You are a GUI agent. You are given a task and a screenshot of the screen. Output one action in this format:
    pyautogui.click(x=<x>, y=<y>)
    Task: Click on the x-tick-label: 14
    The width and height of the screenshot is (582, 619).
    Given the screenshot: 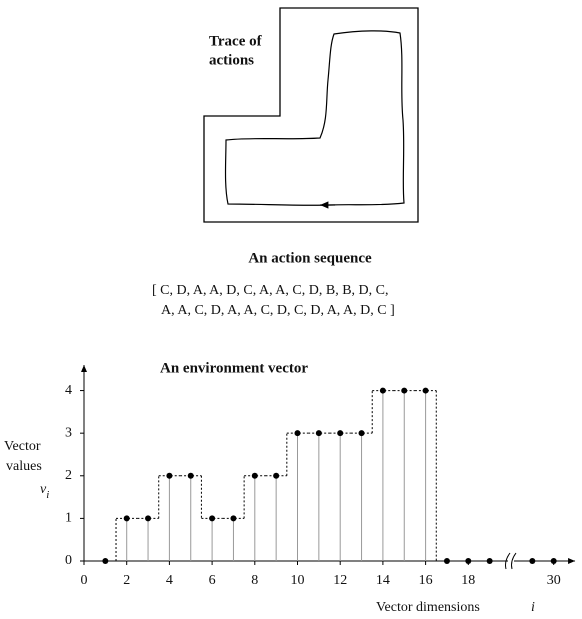 What is the action you would take?
    pyautogui.click(x=383, y=580)
    